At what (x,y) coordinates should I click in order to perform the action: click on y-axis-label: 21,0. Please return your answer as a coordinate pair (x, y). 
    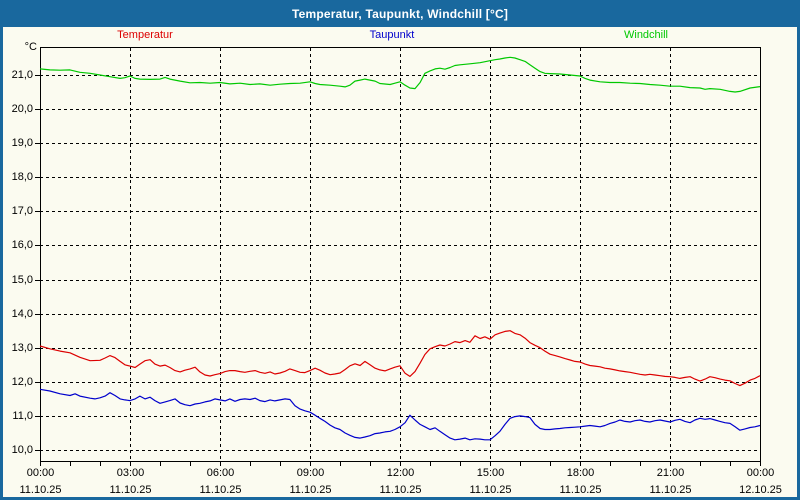
    Looking at the image, I should click on (22, 74).